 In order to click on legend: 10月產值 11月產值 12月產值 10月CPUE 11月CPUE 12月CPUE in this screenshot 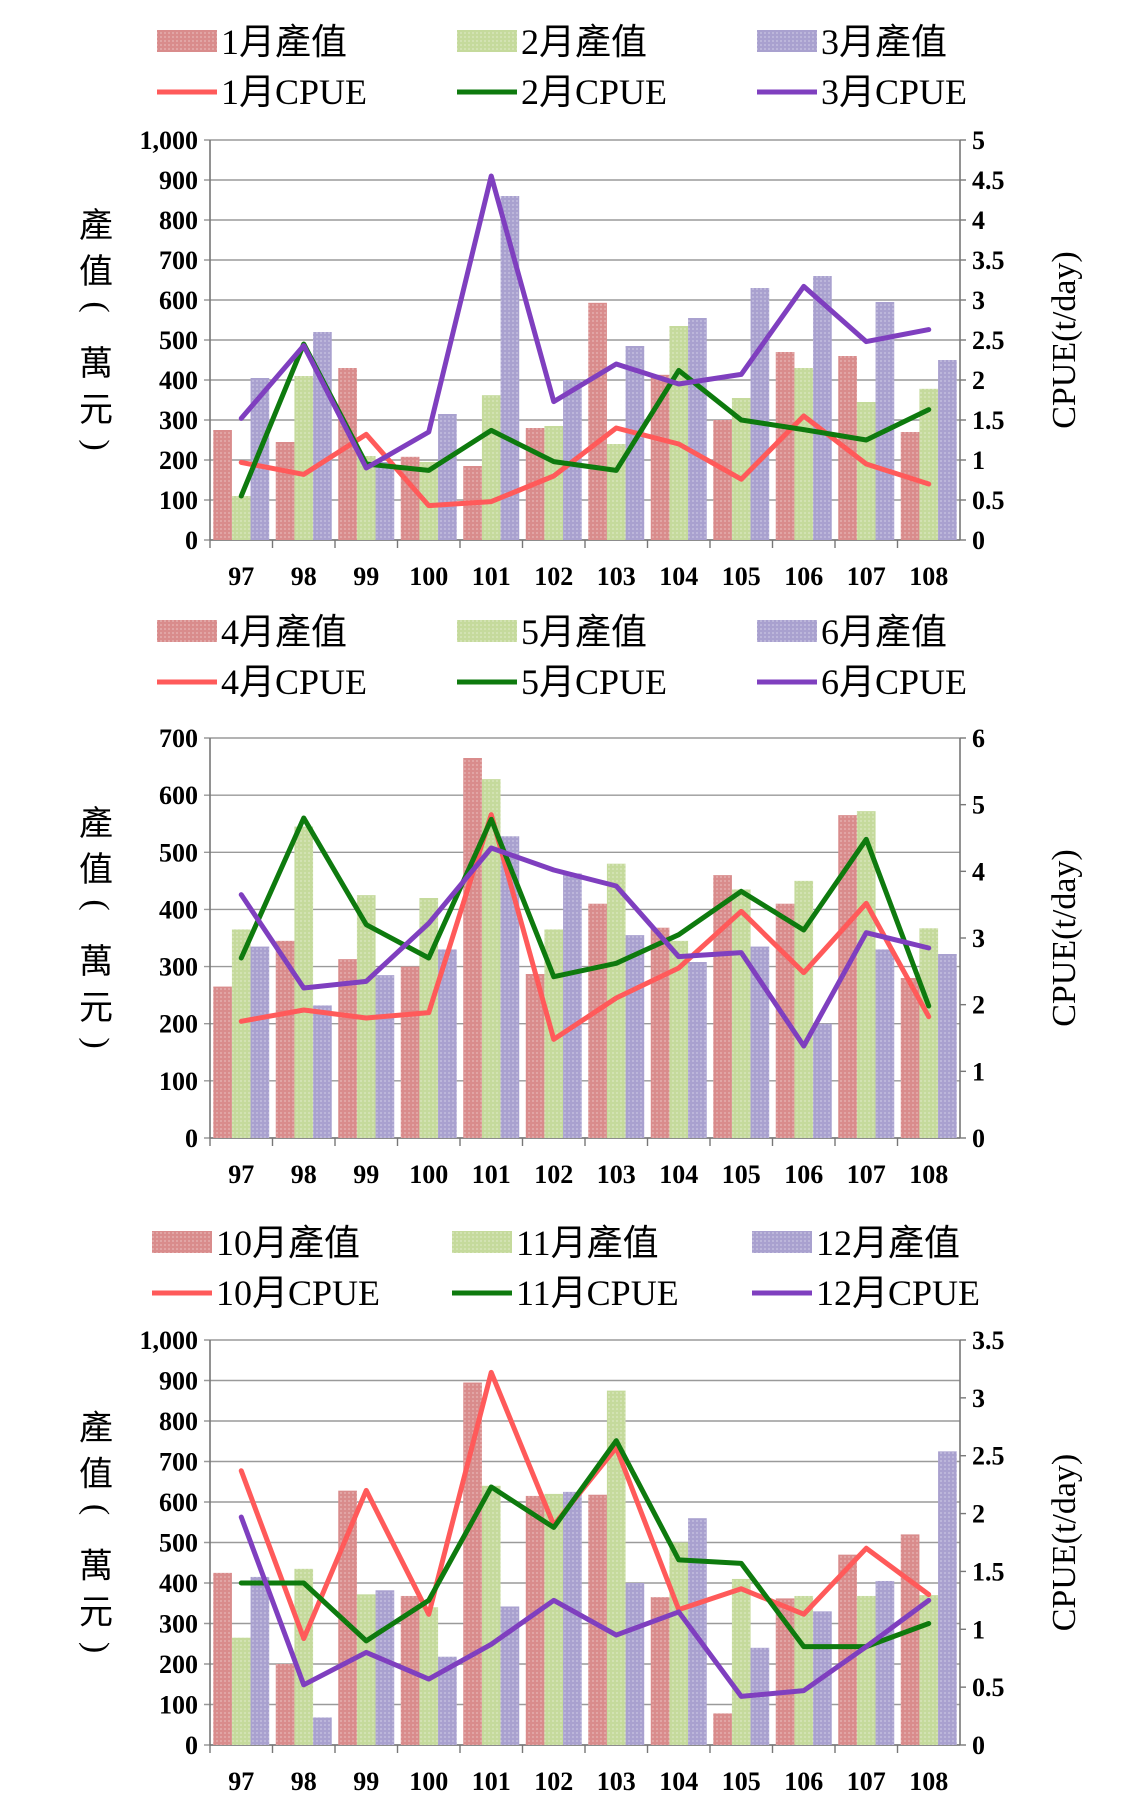, I will do `click(566, 1268)`.